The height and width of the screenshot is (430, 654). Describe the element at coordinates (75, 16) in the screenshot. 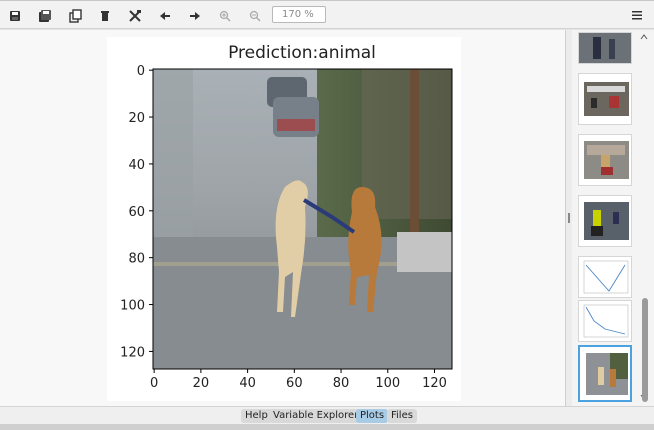

I see `copy-icon` at that location.